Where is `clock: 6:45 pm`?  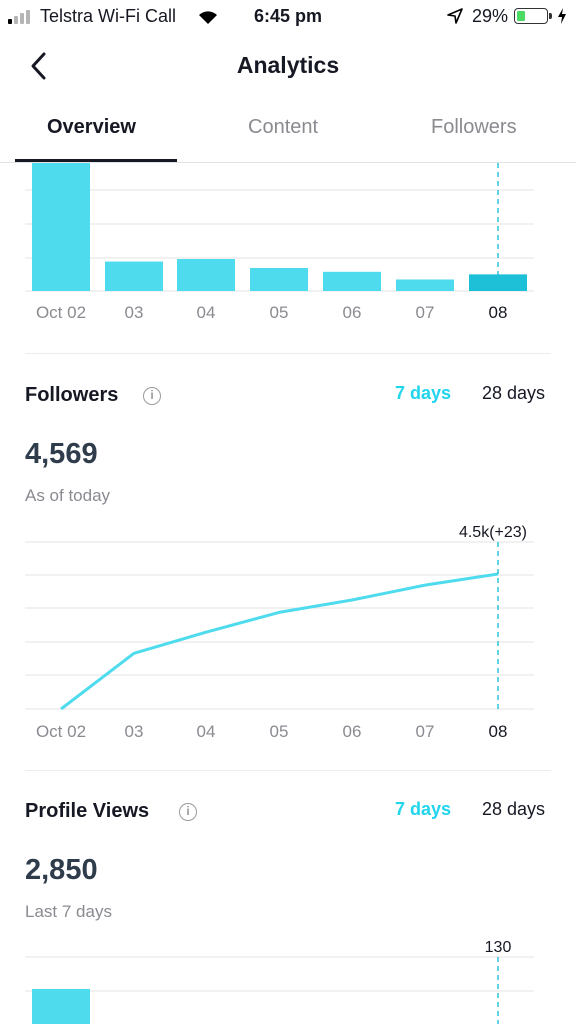 clock: 6:45 pm is located at coordinates (288, 16).